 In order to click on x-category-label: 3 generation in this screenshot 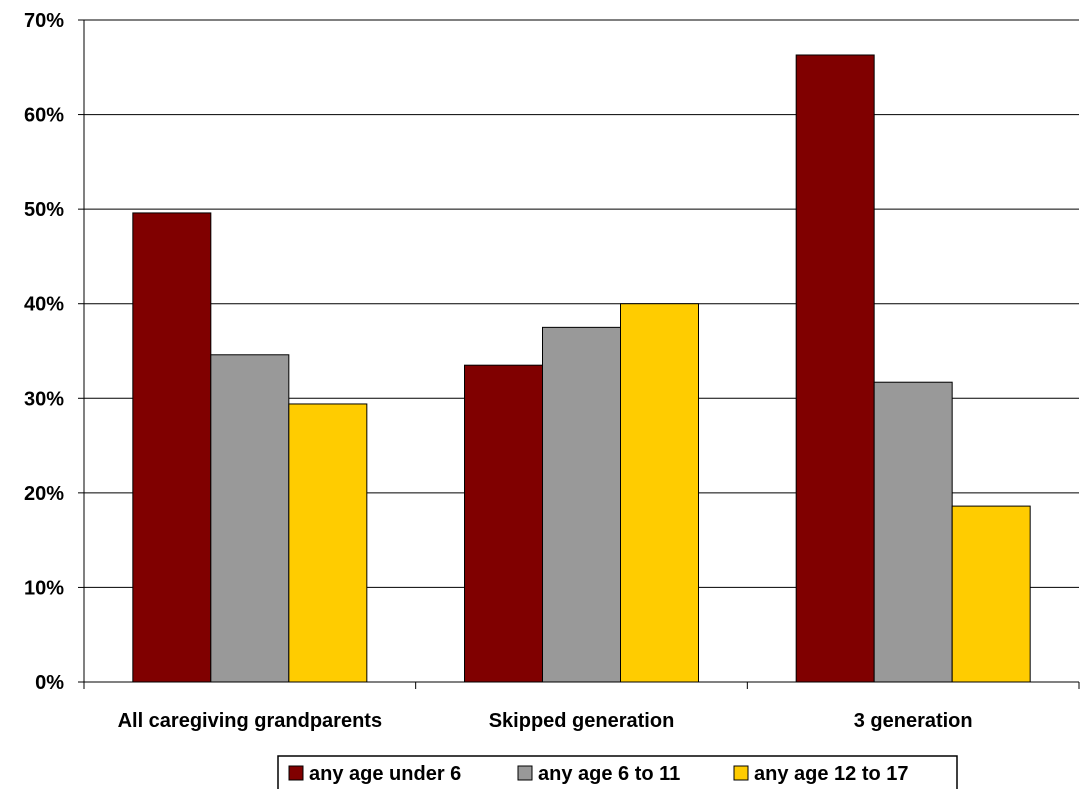, I will do `click(913, 721)`.